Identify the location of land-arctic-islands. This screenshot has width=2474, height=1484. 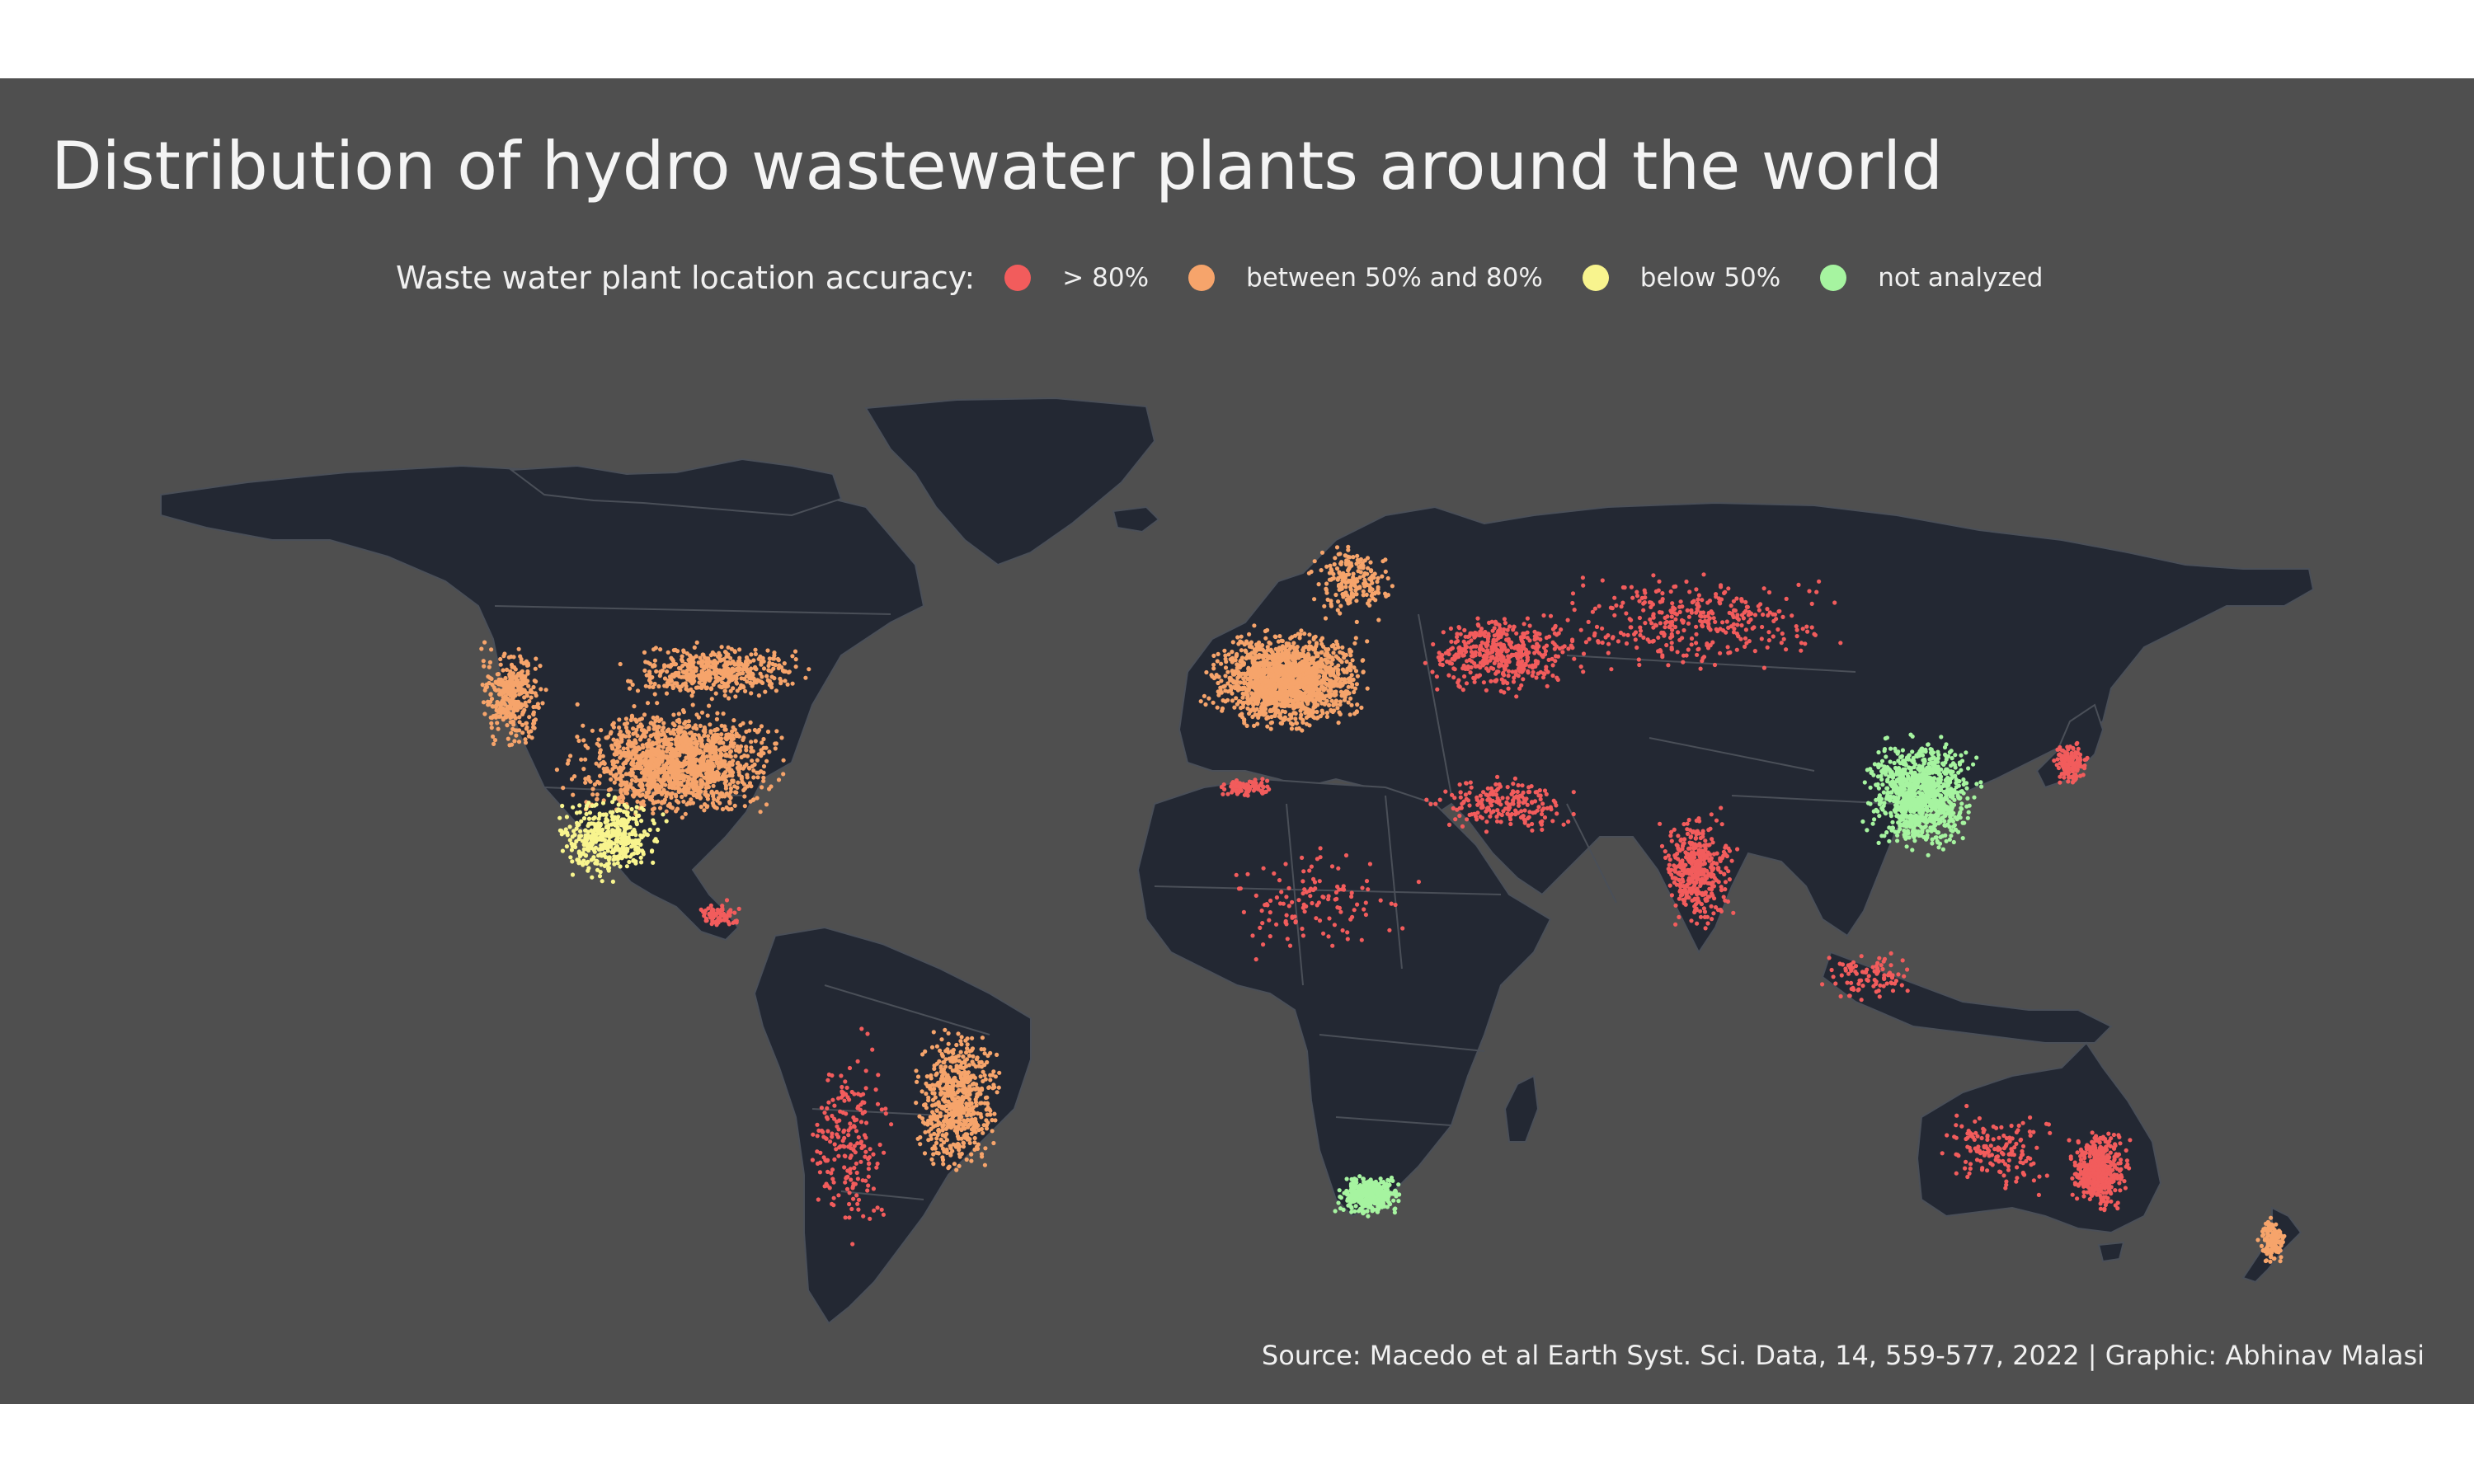
(676, 487).